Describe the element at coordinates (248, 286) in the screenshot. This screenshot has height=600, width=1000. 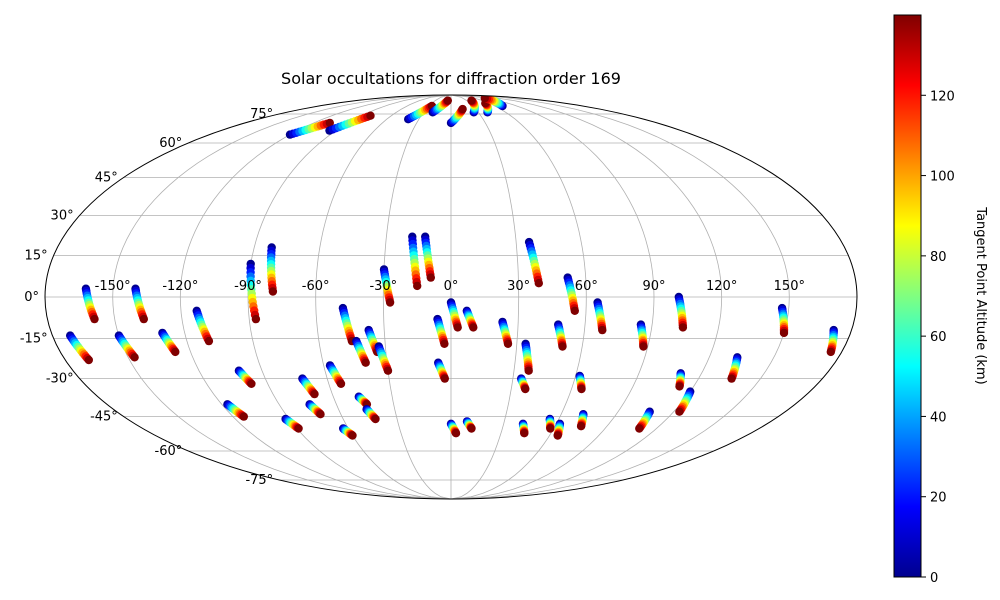
I see `longitude-tick-label: -90°` at that location.